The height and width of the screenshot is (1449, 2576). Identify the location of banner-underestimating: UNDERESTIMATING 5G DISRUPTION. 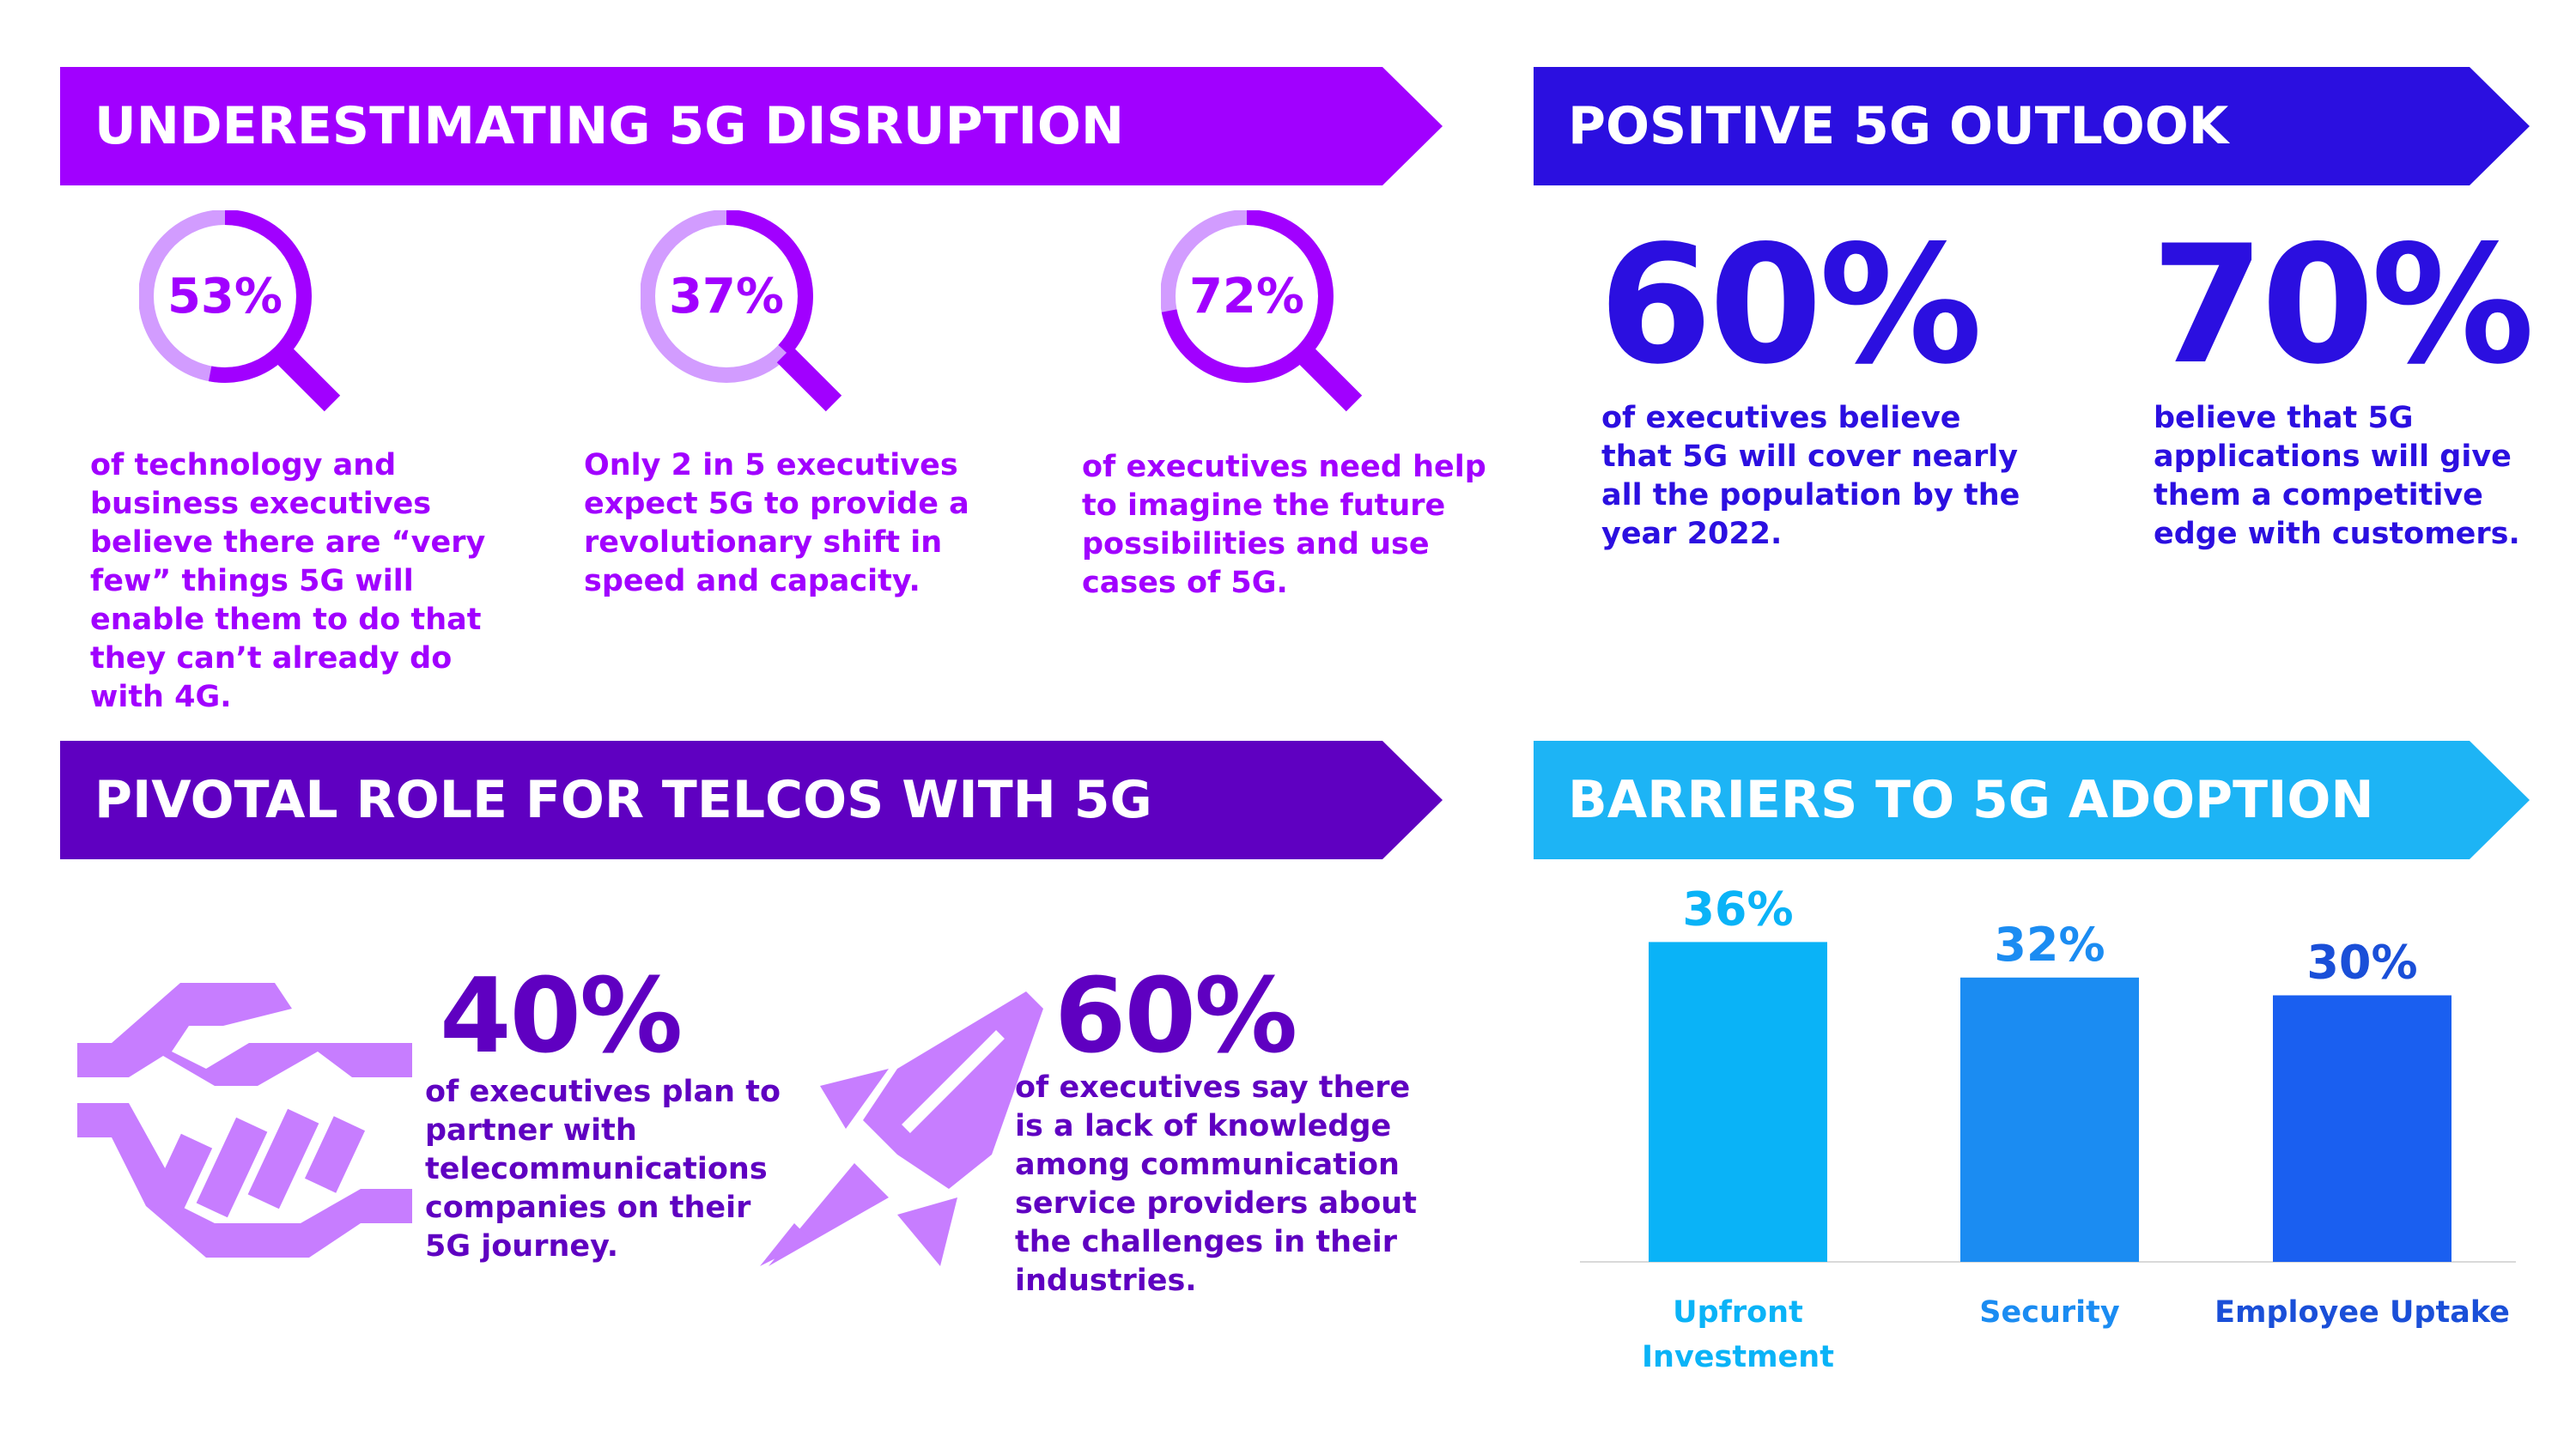
(751, 126).